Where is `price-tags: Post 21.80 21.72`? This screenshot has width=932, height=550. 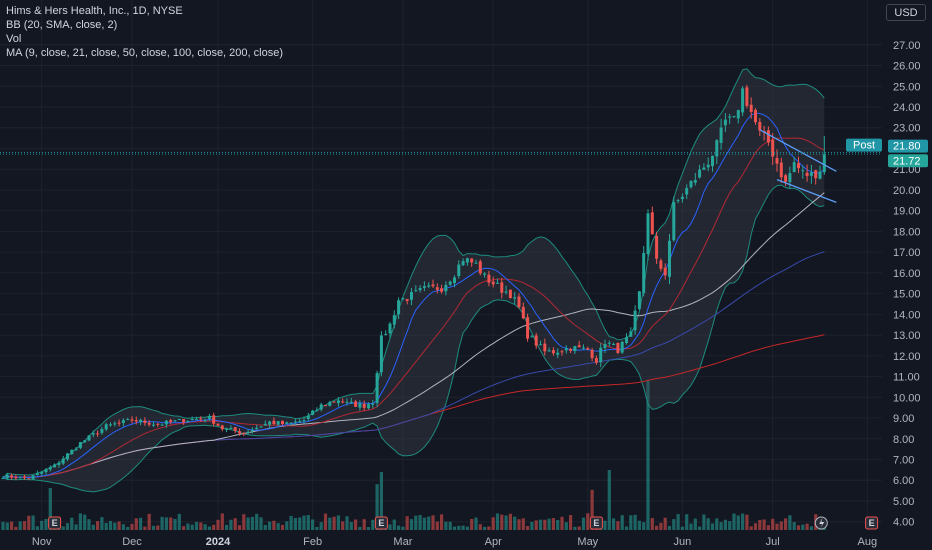 price-tags: Post 21.80 21.72 is located at coordinates (887, 153).